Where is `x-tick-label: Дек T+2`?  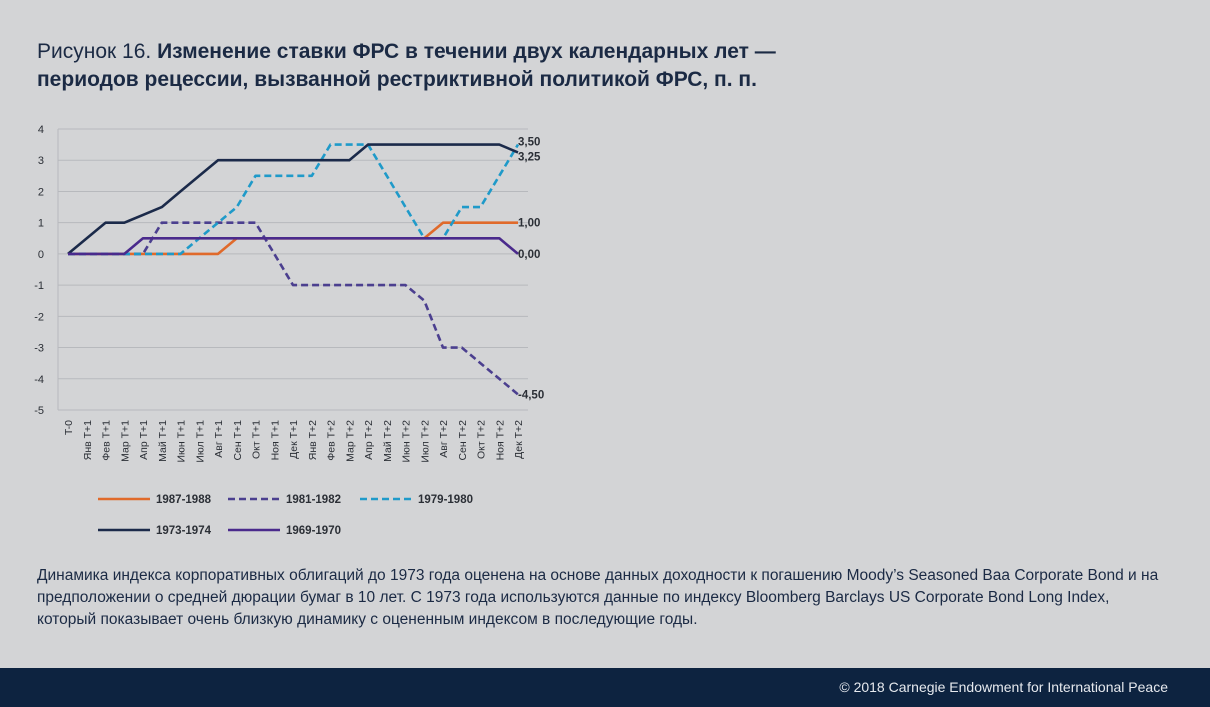
x-tick-label: Дек T+2 is located at coordinates (519, 439).